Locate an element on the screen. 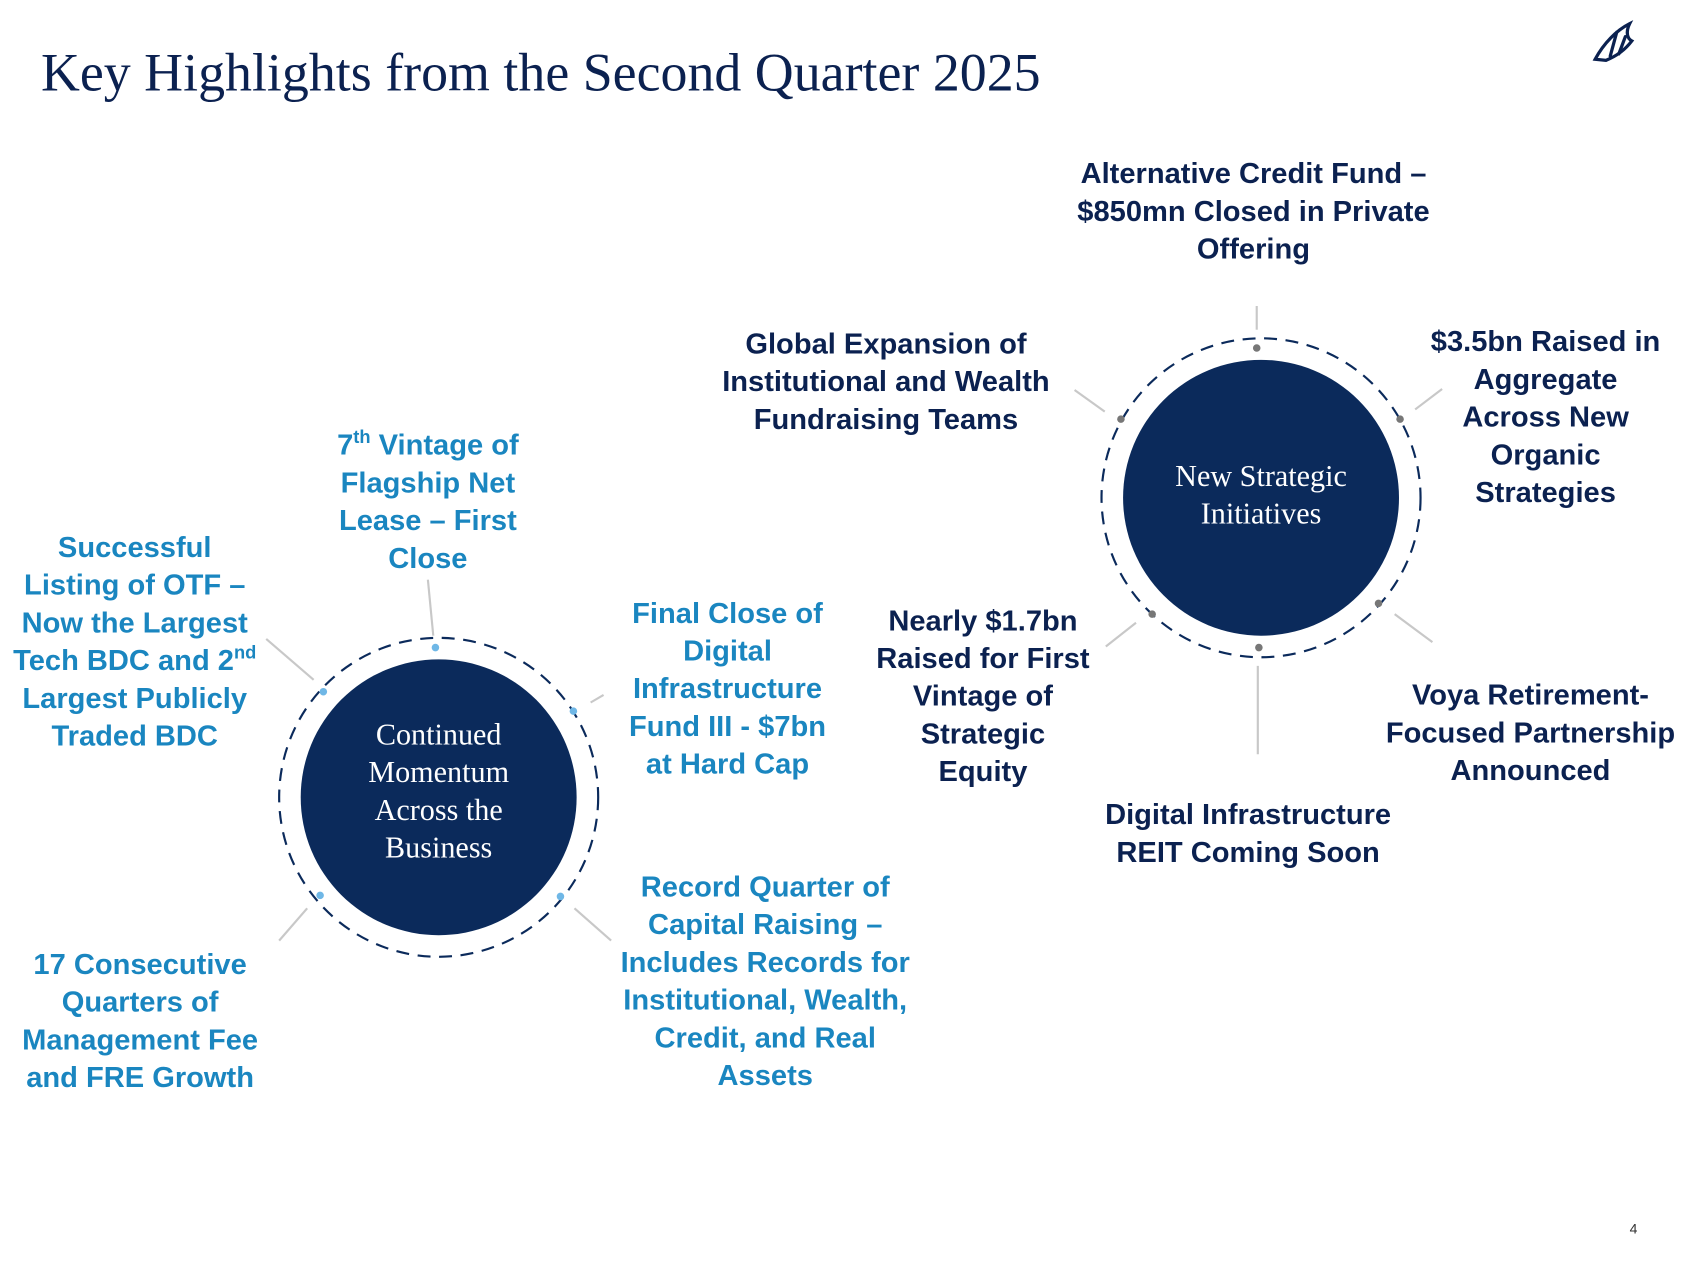  highlight-line: Organic is located at coordinates (1546, 455).